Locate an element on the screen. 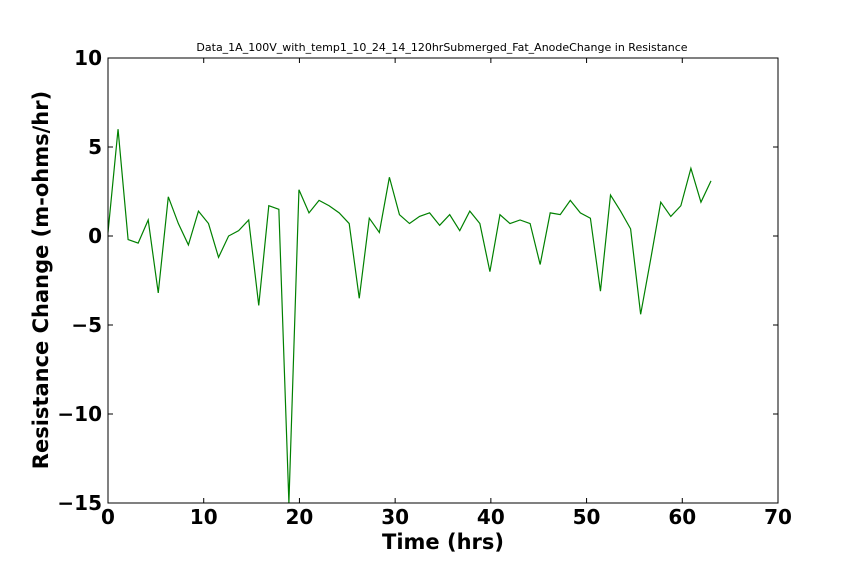 The width and height of the screenshot is (864, 576). x-tick-label: 50 is located at coordinates (587, 517).